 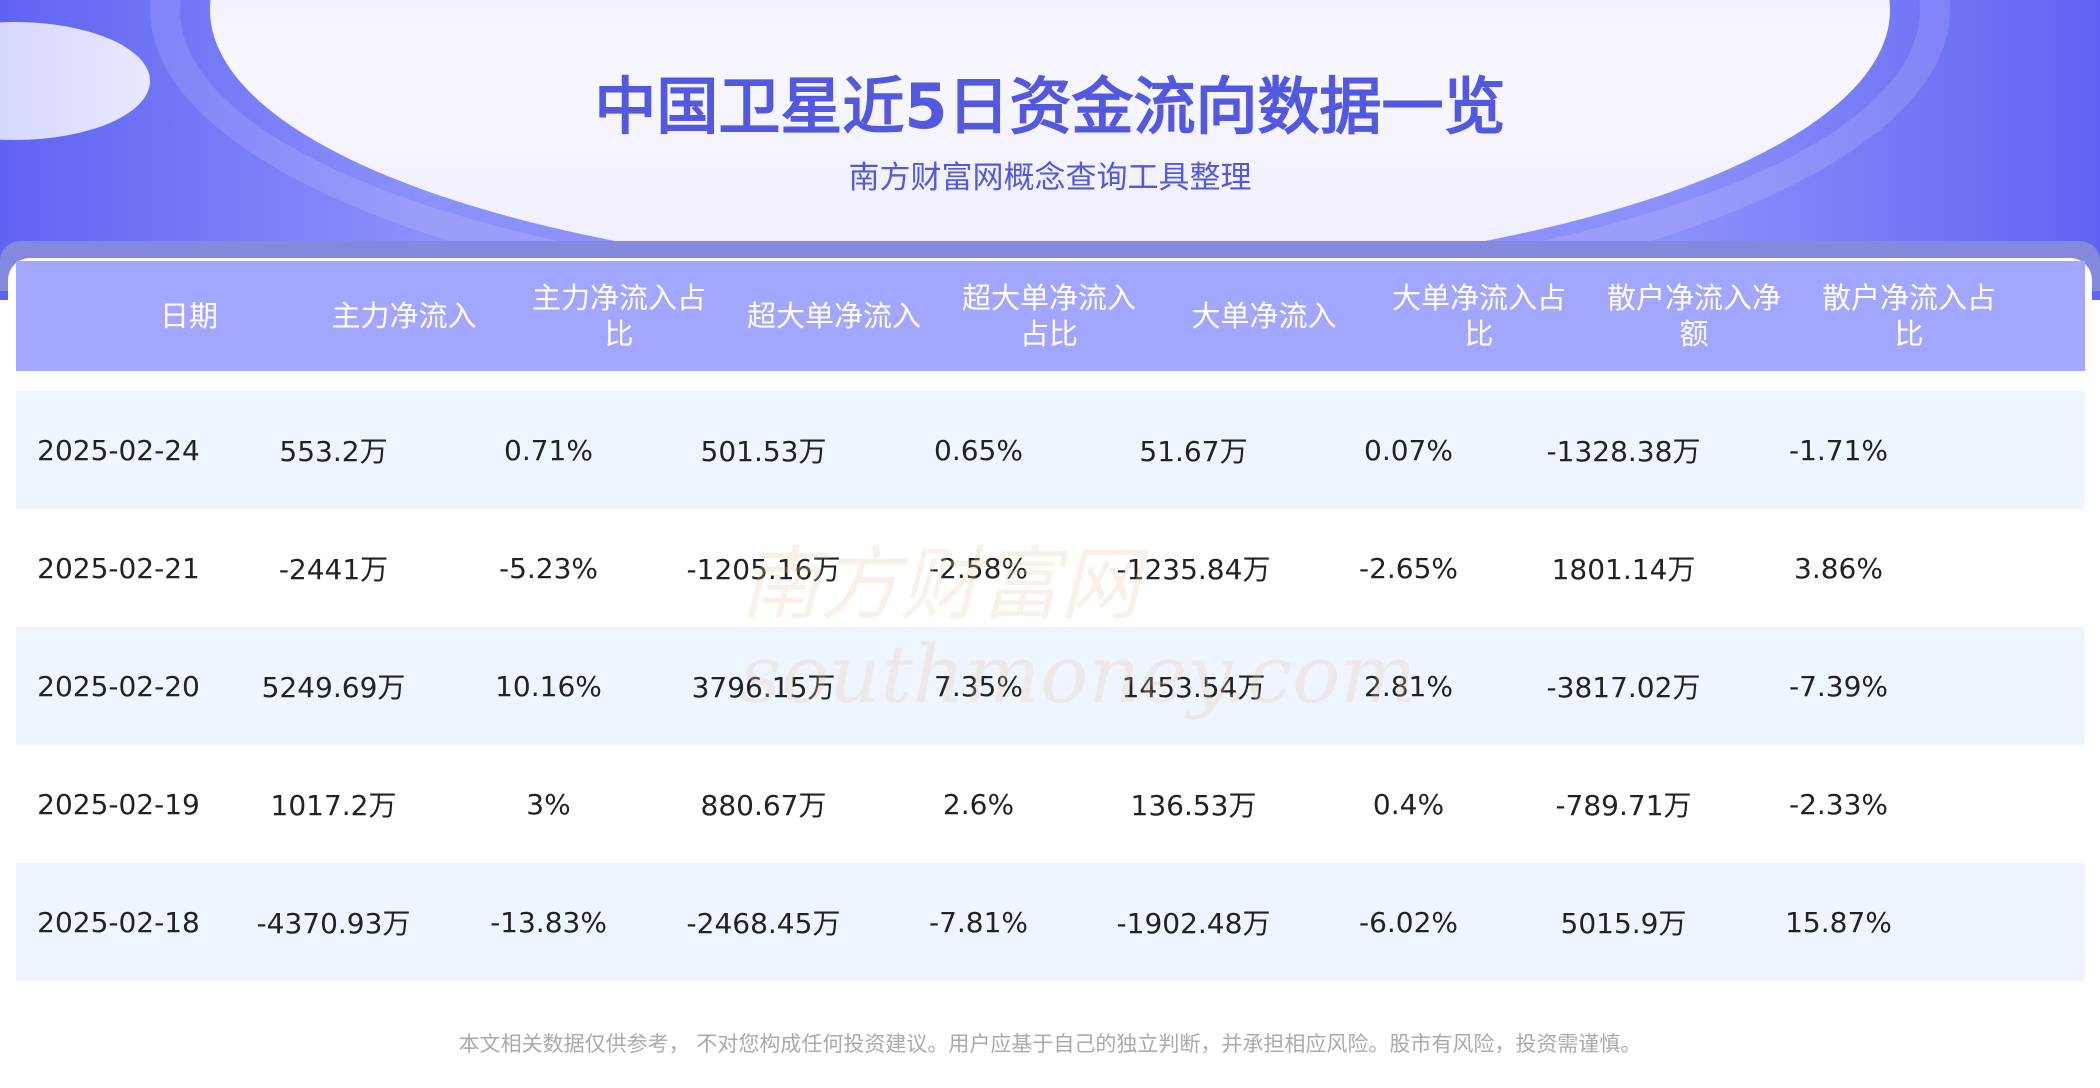 What do you see at coordinates (1623, 451) in the screenshot?
I see `table-cell: -1328.38万` at bounding box center [1623, 451].